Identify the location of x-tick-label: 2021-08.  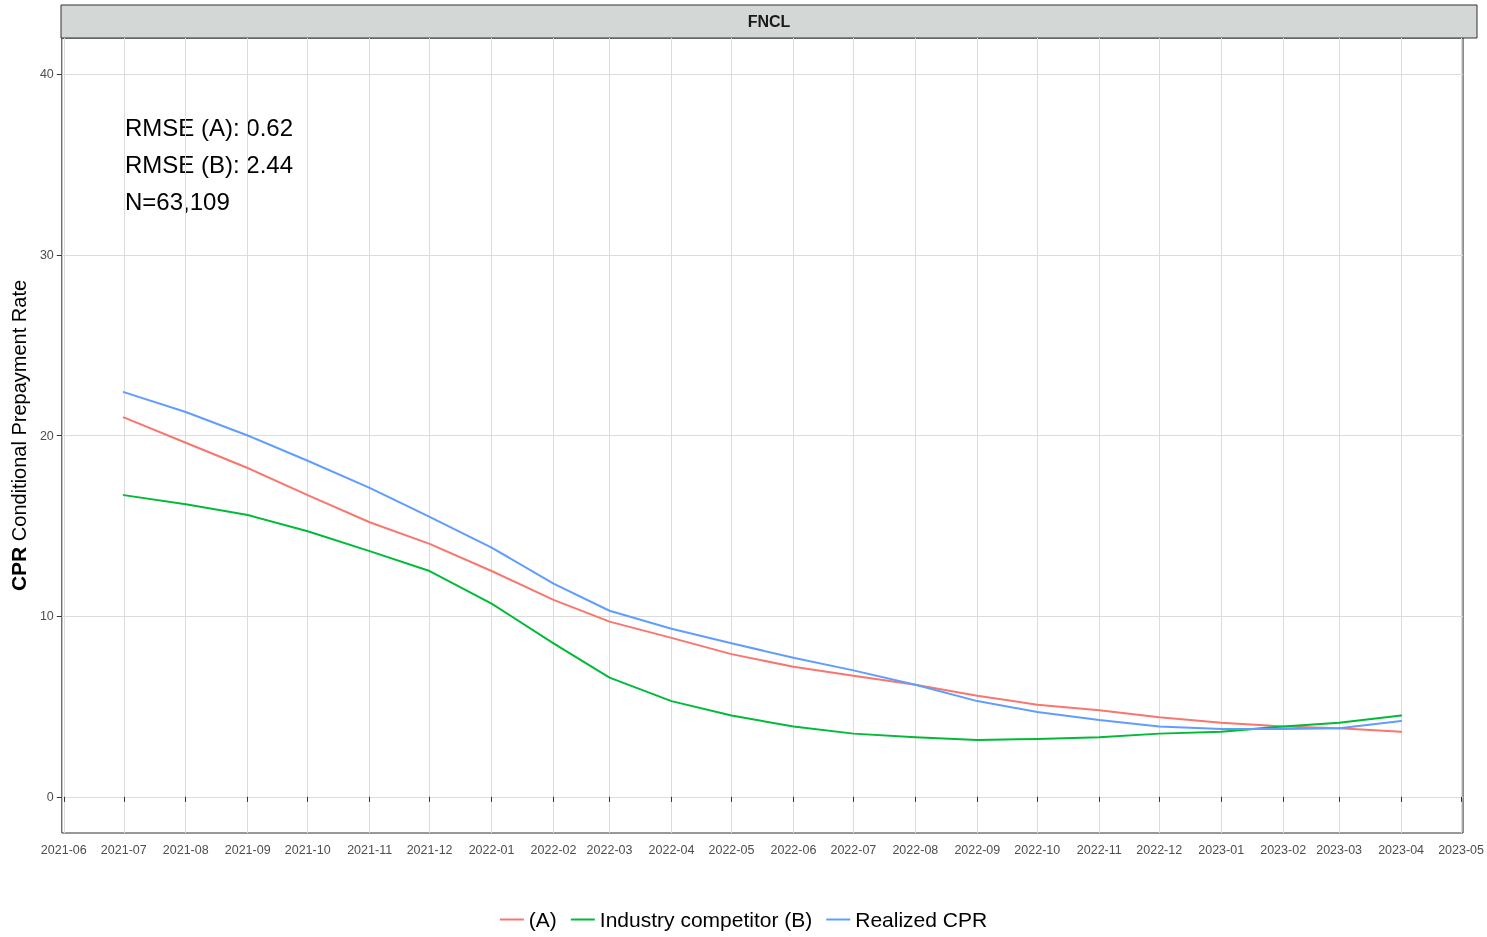
(185, 849).